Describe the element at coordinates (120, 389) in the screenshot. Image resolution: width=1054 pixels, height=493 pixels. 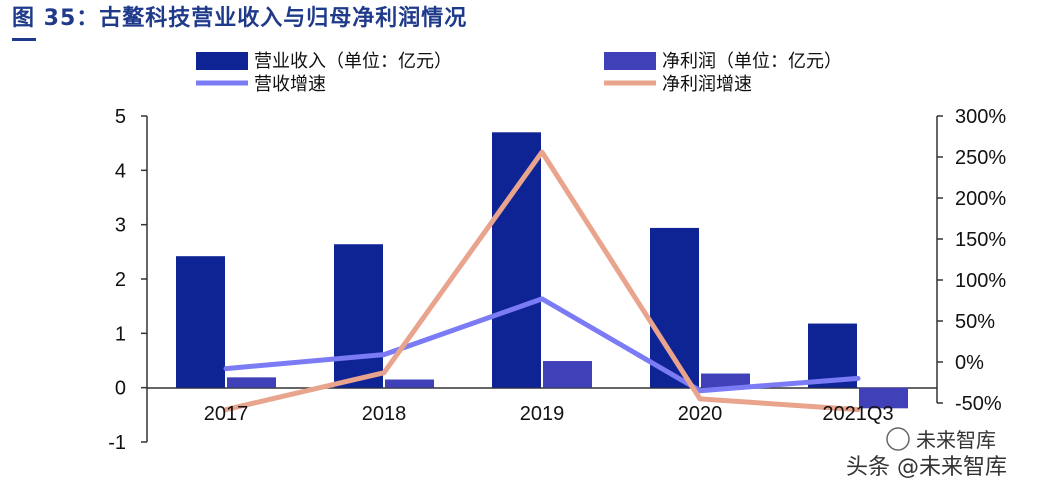
I see `left-tick-label: 0` at that location.